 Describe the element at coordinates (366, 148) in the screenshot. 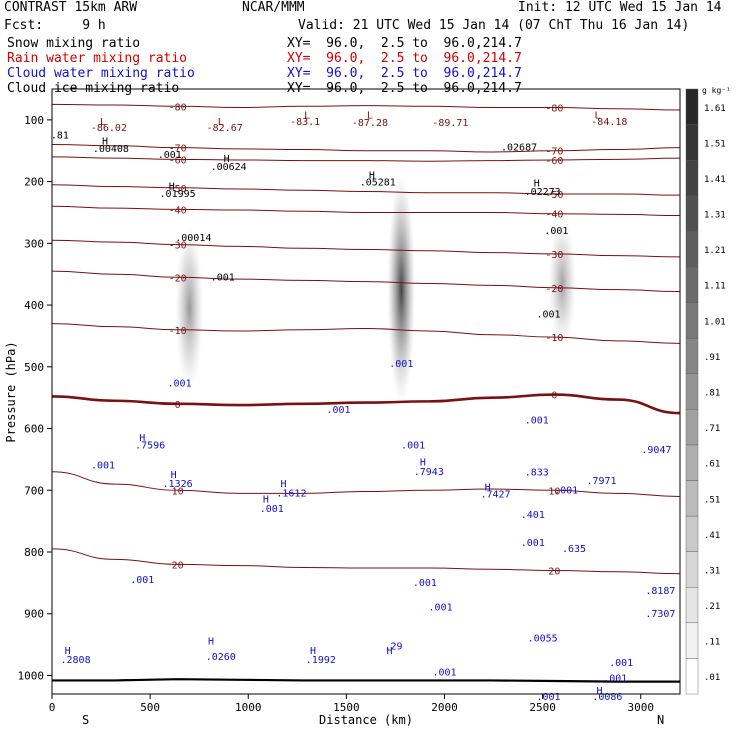

I see `isotherm--70` at that location.